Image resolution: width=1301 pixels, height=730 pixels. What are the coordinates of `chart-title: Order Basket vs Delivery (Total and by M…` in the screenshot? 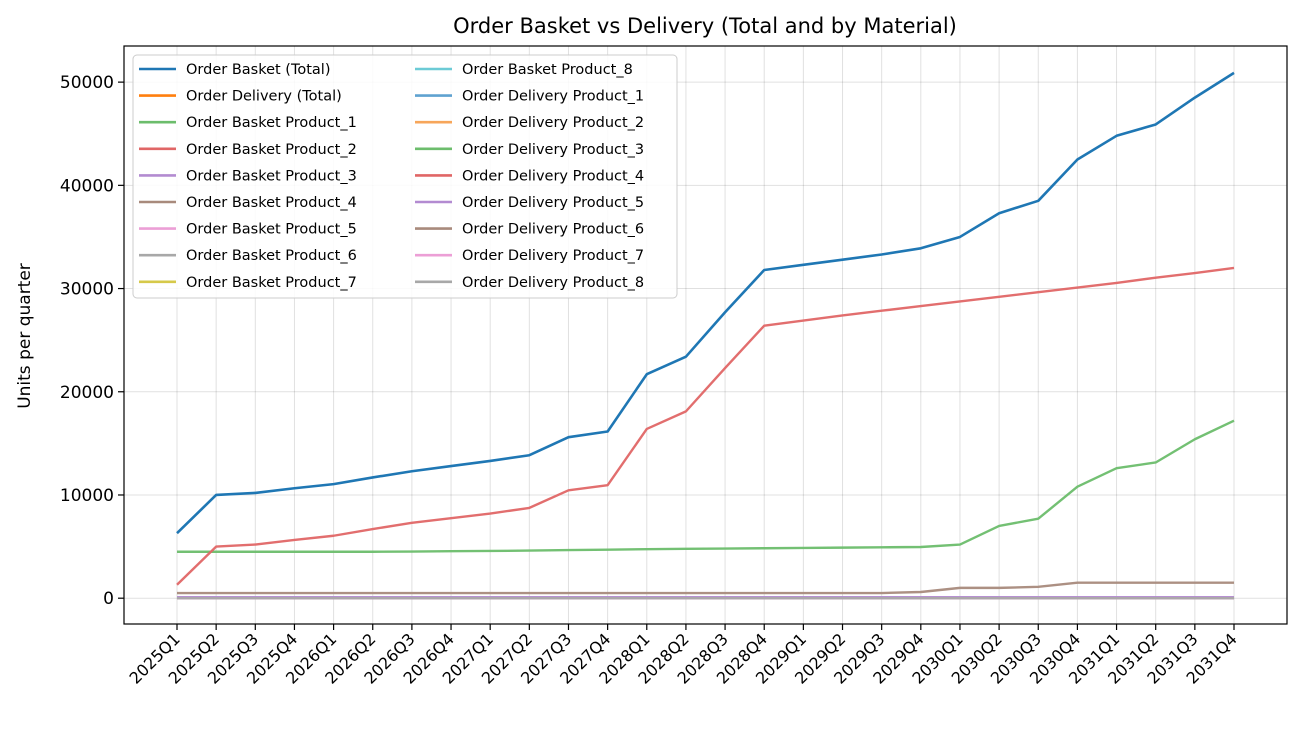 It's located at (705, 26).